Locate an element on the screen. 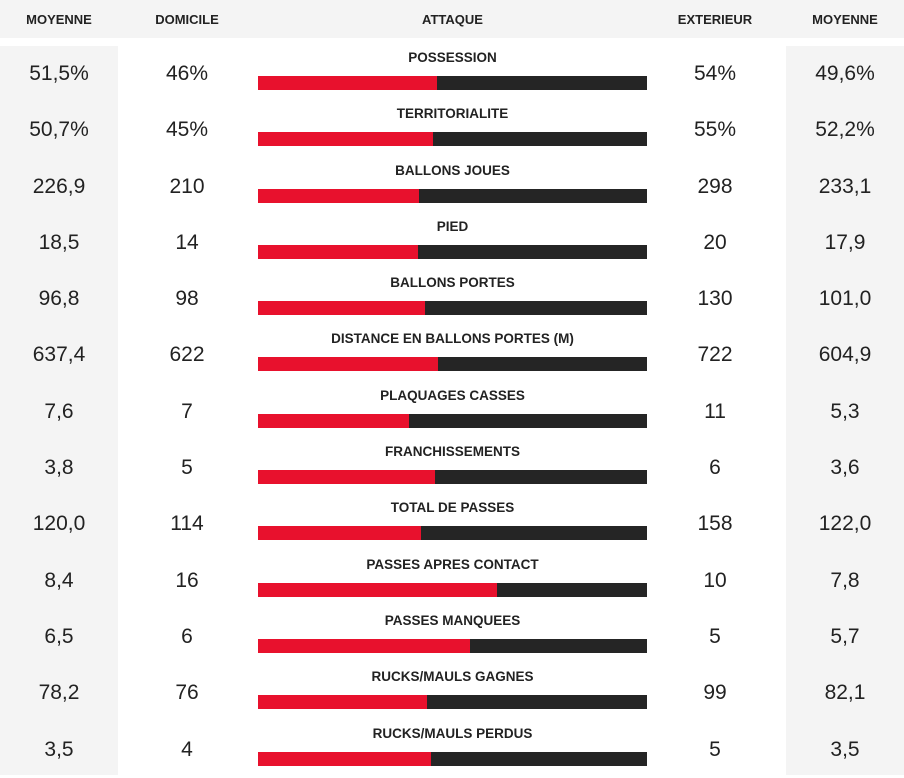 Image resolution: width=904 pixels, height=778 pixels. stat-average-away: 604,9 is located at coordinates (845, 355).